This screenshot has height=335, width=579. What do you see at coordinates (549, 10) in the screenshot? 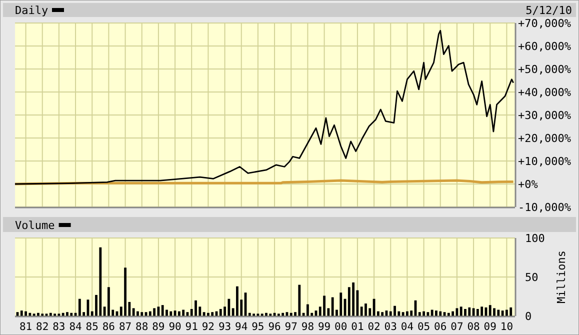
I see `text: 5/12/10` at bounding box center [549, 10].